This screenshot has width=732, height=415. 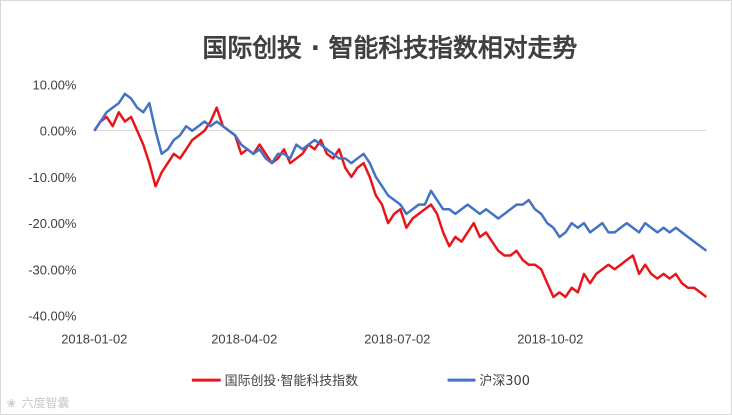 What do you see at coordinates (52, 201) in the screenshot?
I see `y-axis-ticks: 10.00% 0.00% -10.00% -20.00% -30.00% -40.00%` at bounding box center [52, 201].